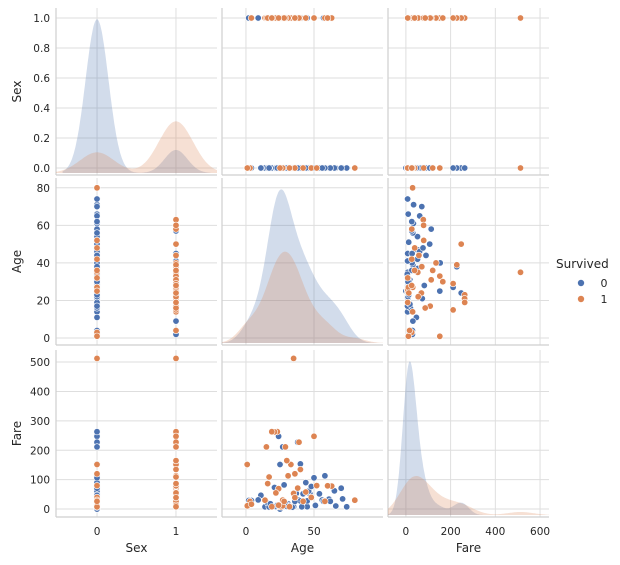 This screenshot has width=620, height=565. What do you see at coordinates (41, 169) in the screenshot?
I see `y-tick-label: 0.0` at bounding box center [41, 169].